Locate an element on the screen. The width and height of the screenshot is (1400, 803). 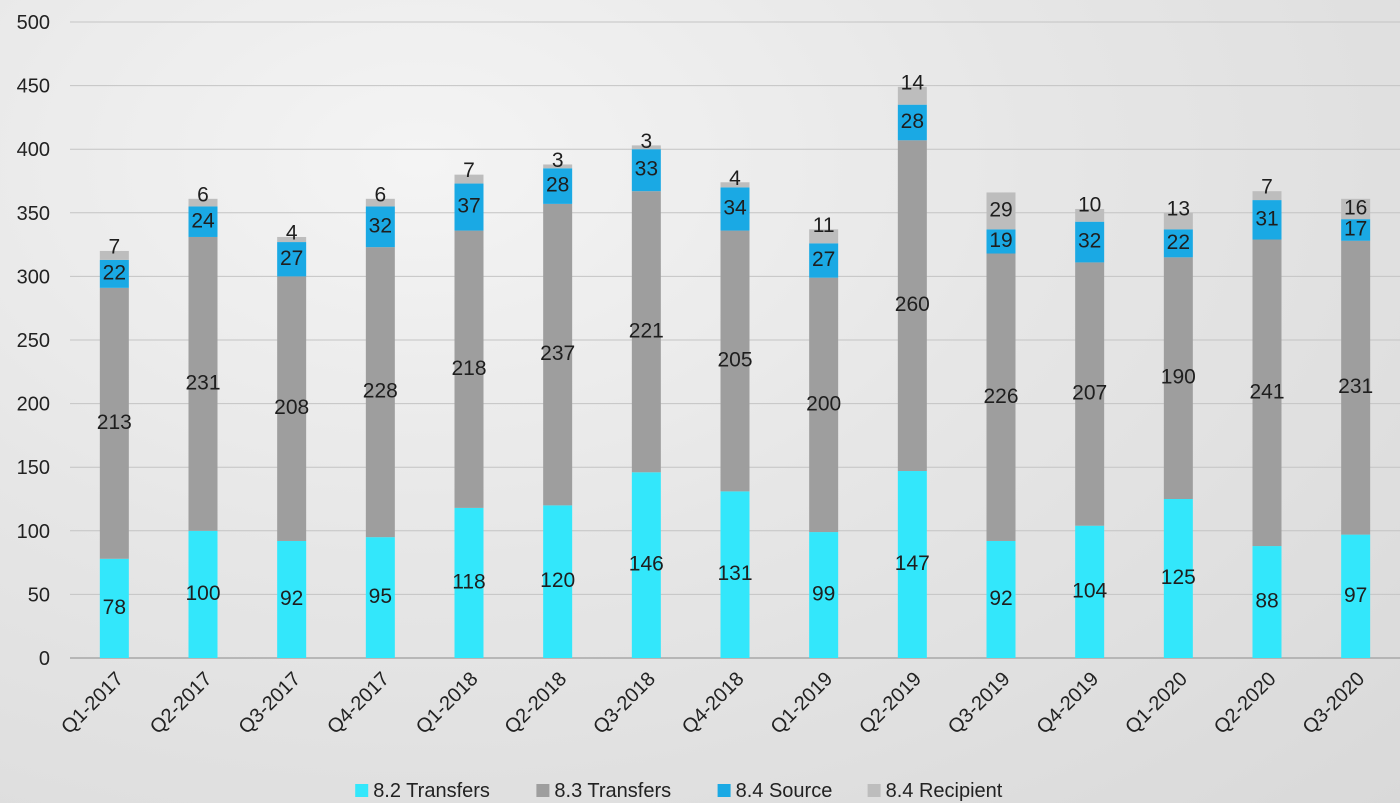
data-label: 97 is located at coordinates (1355, 595).